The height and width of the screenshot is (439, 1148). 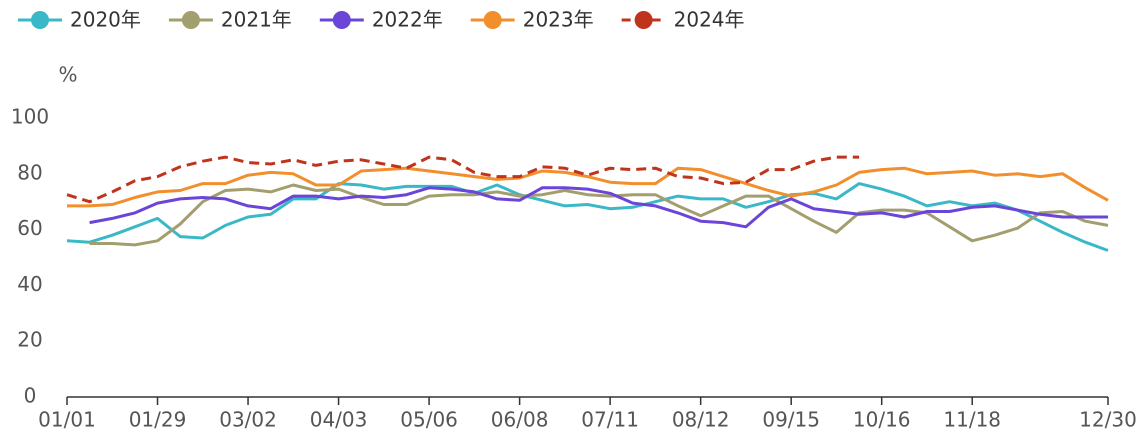 What do you see at coordinates (67, 420) in the screenshot?
I see `x-tick-label: 01/01` at bounding box center [67, 420].